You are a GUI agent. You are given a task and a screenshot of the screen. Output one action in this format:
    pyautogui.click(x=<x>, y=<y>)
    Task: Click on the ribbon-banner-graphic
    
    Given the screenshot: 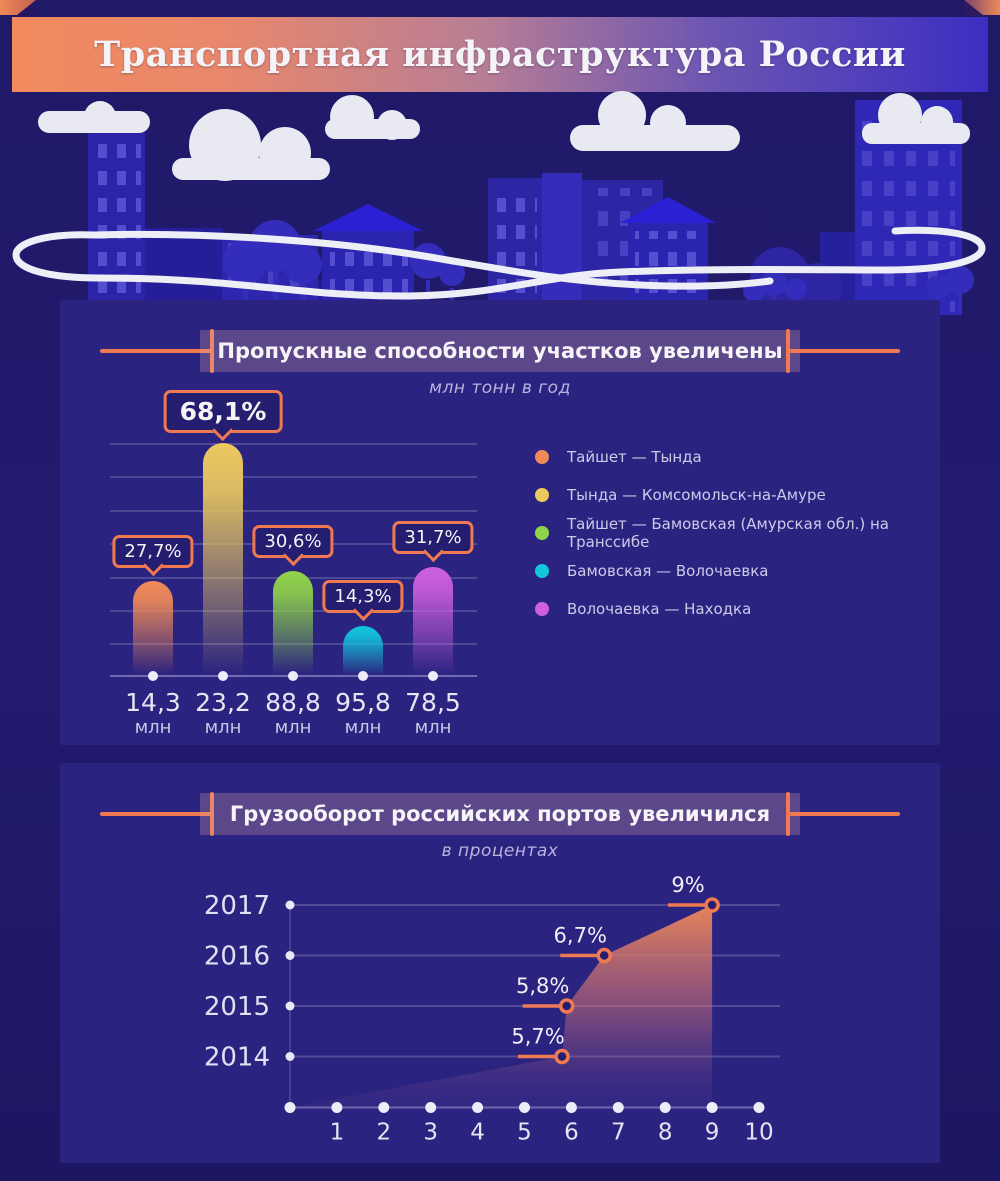 What is the action you would take?
    pyautogui.click(x=500, y=46)
    